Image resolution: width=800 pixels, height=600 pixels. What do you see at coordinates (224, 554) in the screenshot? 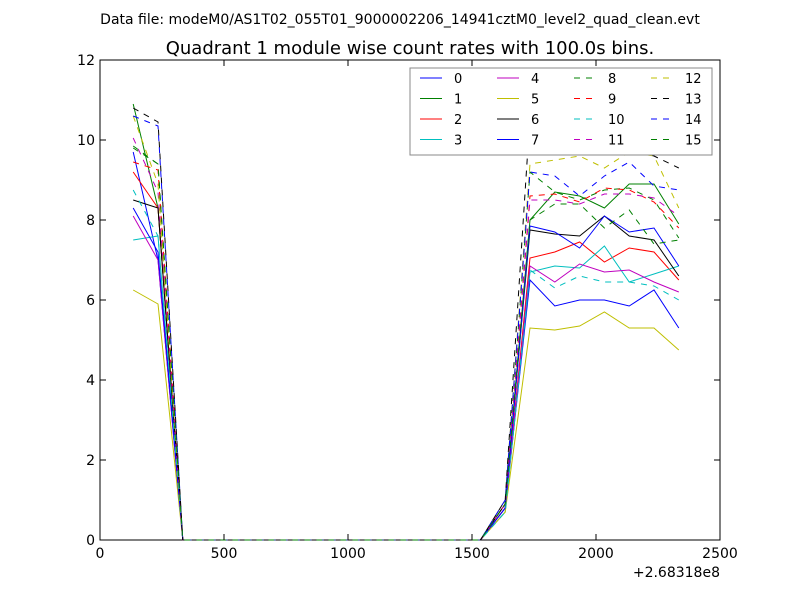
I see `x-tick-label: 500` at bounding box center [224, 554].